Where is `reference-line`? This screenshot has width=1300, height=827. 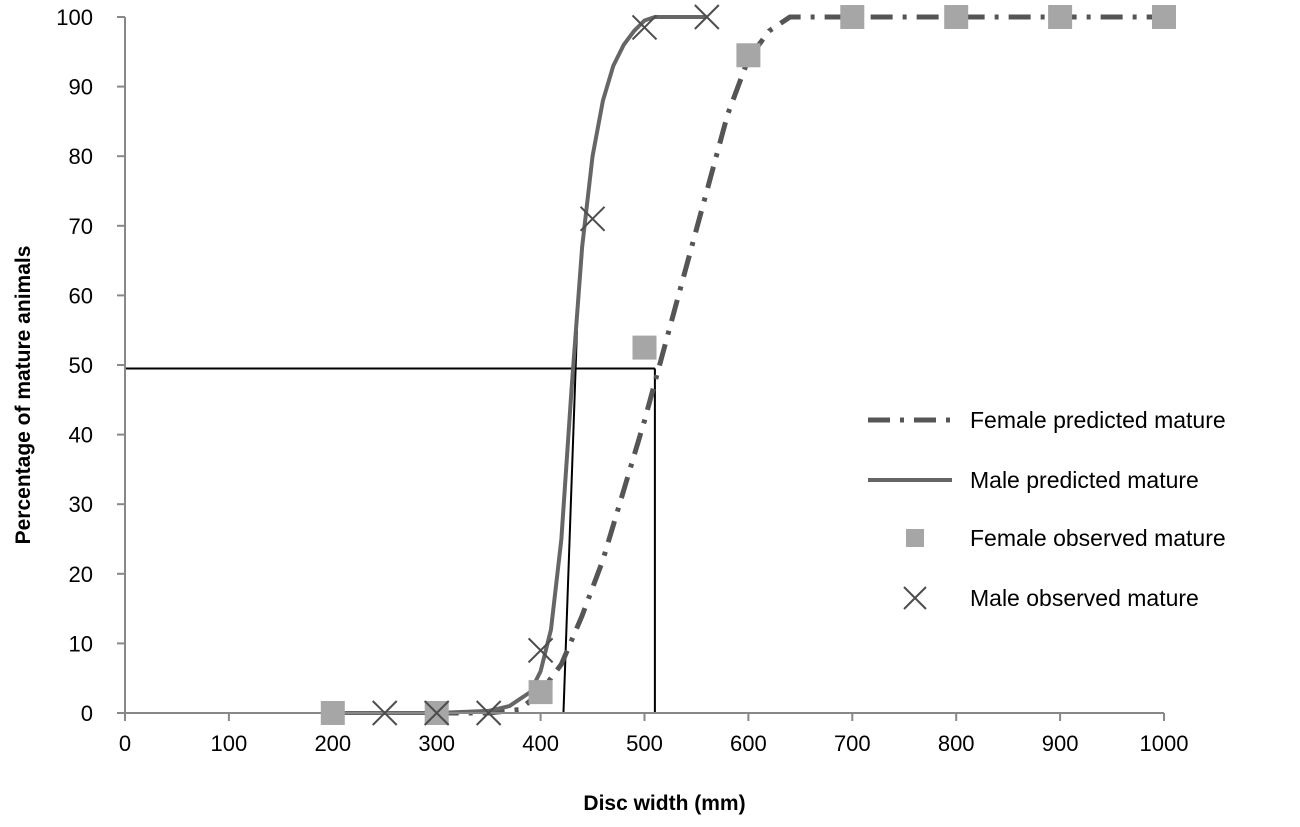
reference-line is located at coordinates (570, 522).